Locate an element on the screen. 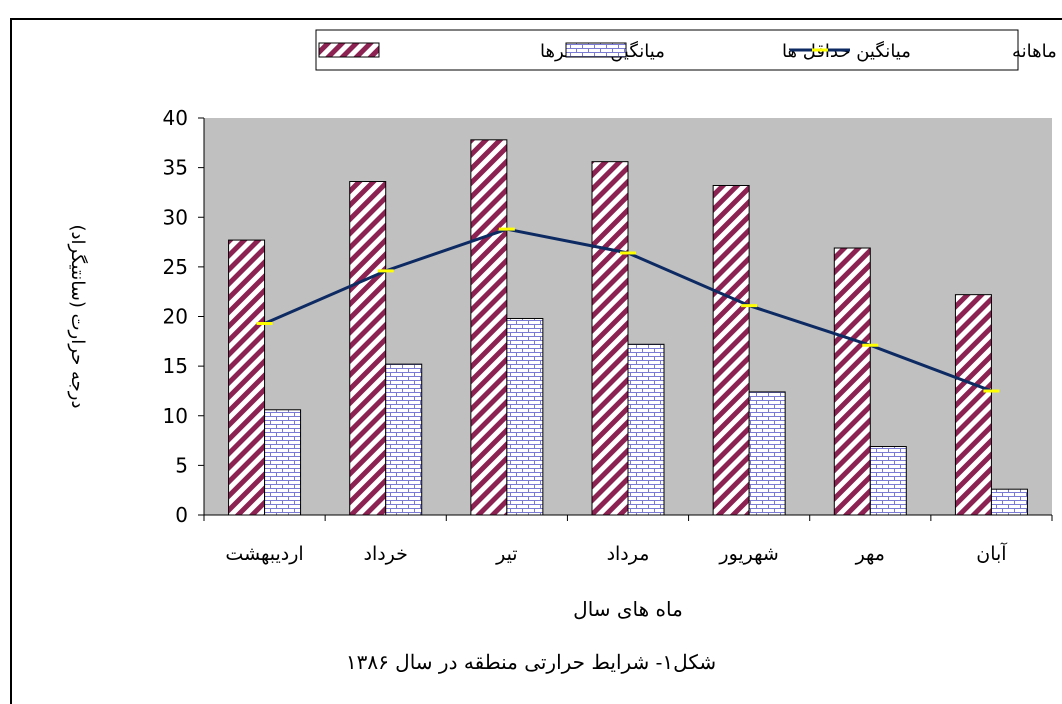  y-tick-label: 10 is located at coordinates (175, 416).